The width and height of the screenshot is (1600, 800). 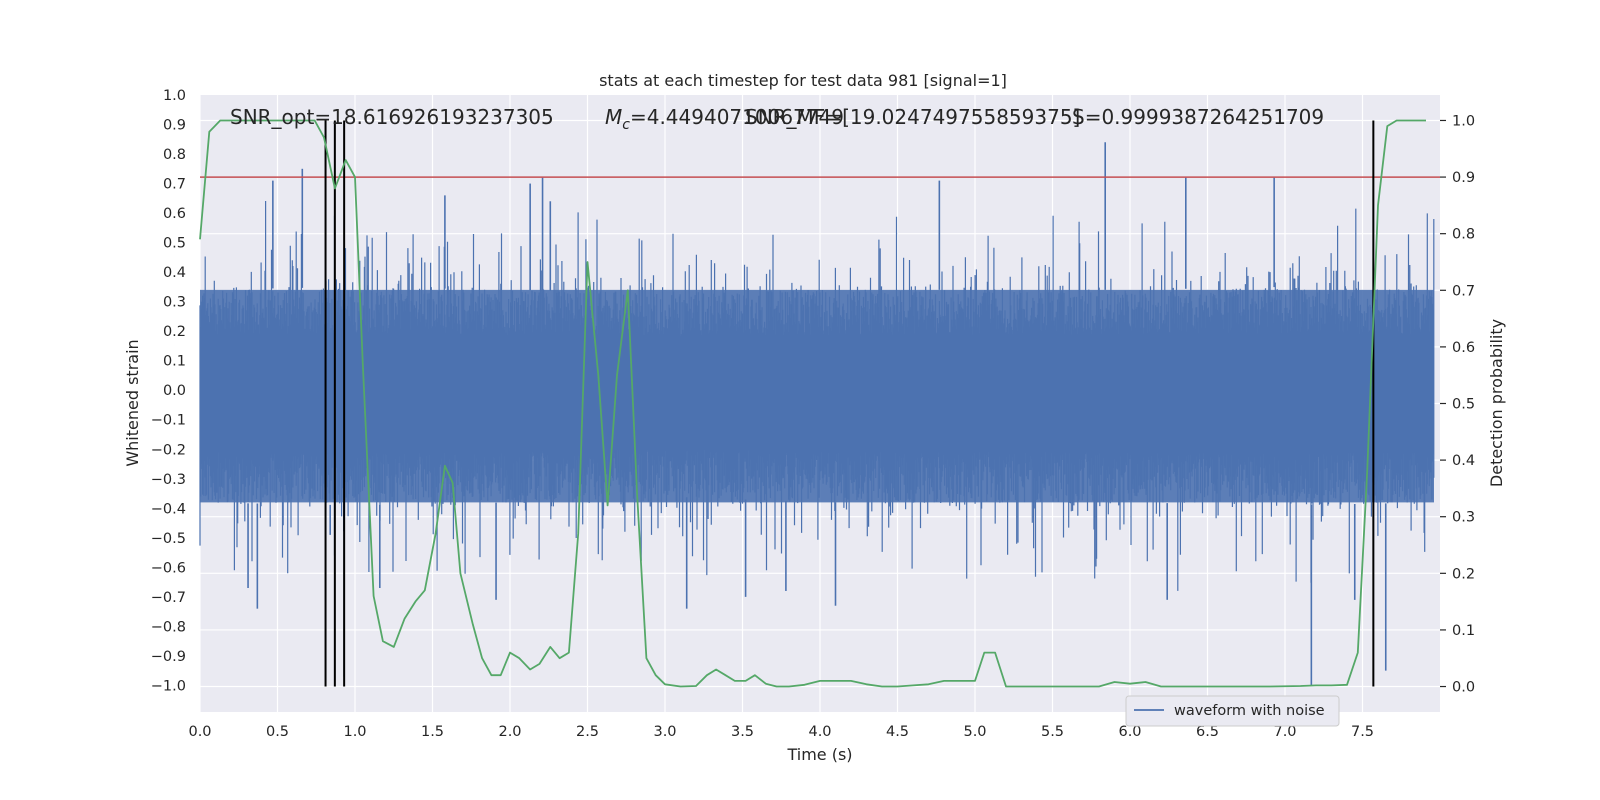 What do you see at coordinates (1129, 732) in the screenshot?
I see `x-tick-label: 6.0` at bounding box center [1129, 732].